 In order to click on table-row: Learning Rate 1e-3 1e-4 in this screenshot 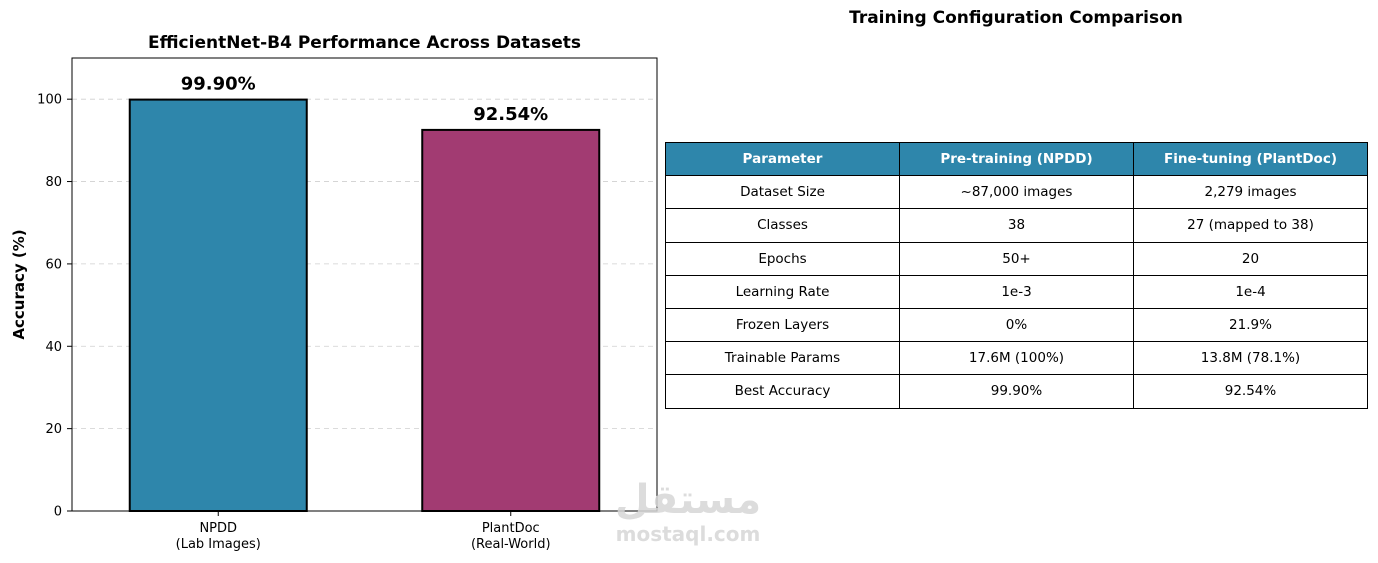, I will do `click(1016, 291)`.